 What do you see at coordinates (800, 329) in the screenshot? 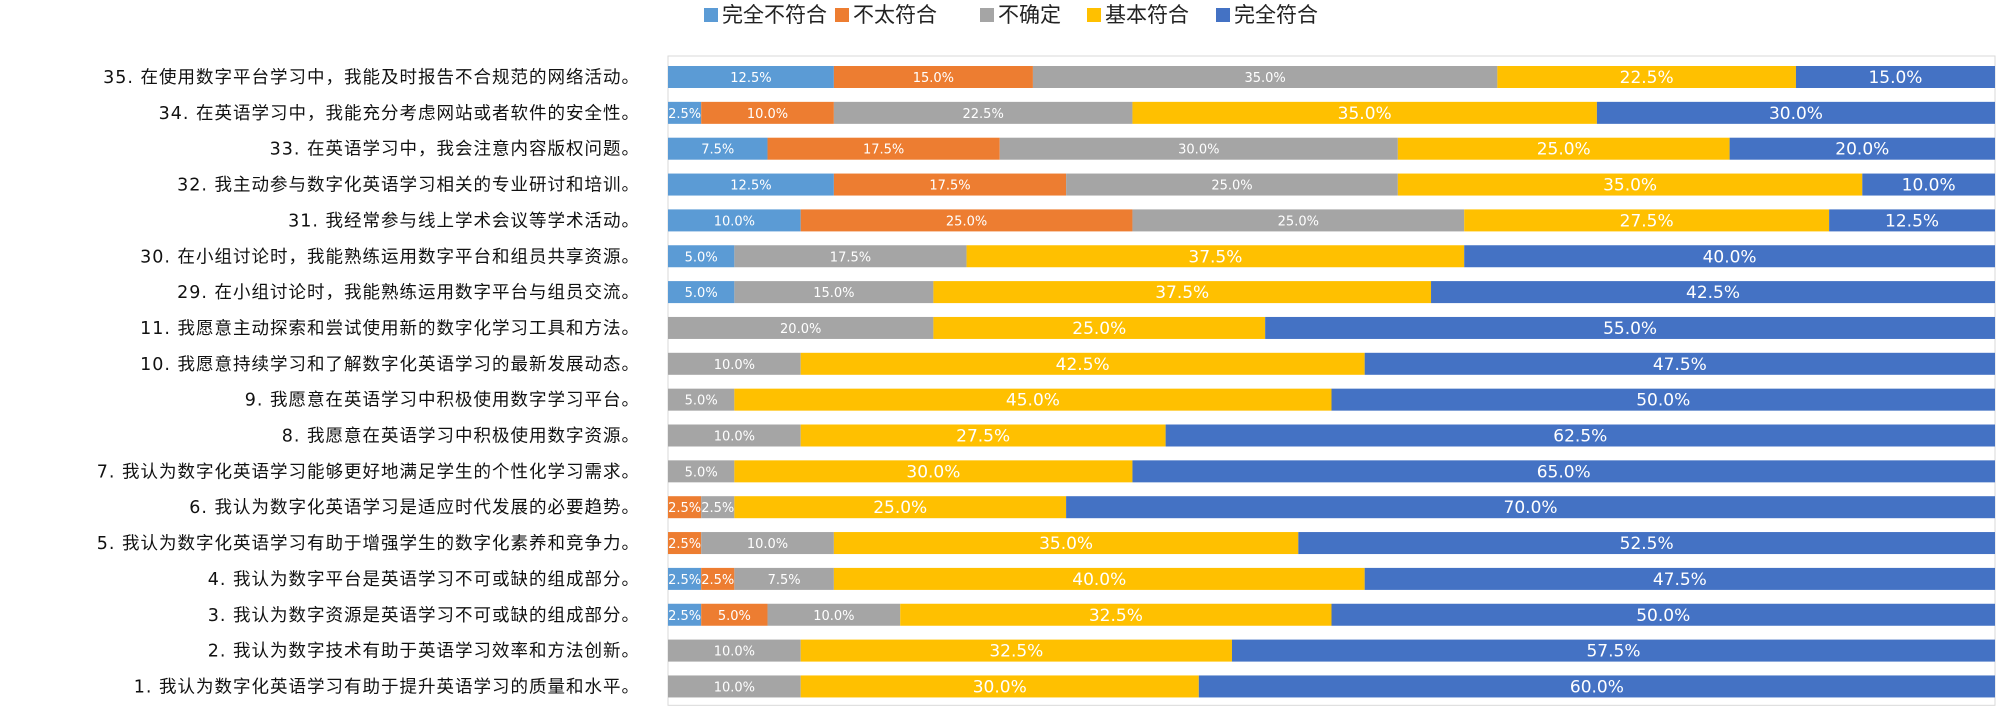
I see `data-label: 20.0%` at bounding box center [800, 329].